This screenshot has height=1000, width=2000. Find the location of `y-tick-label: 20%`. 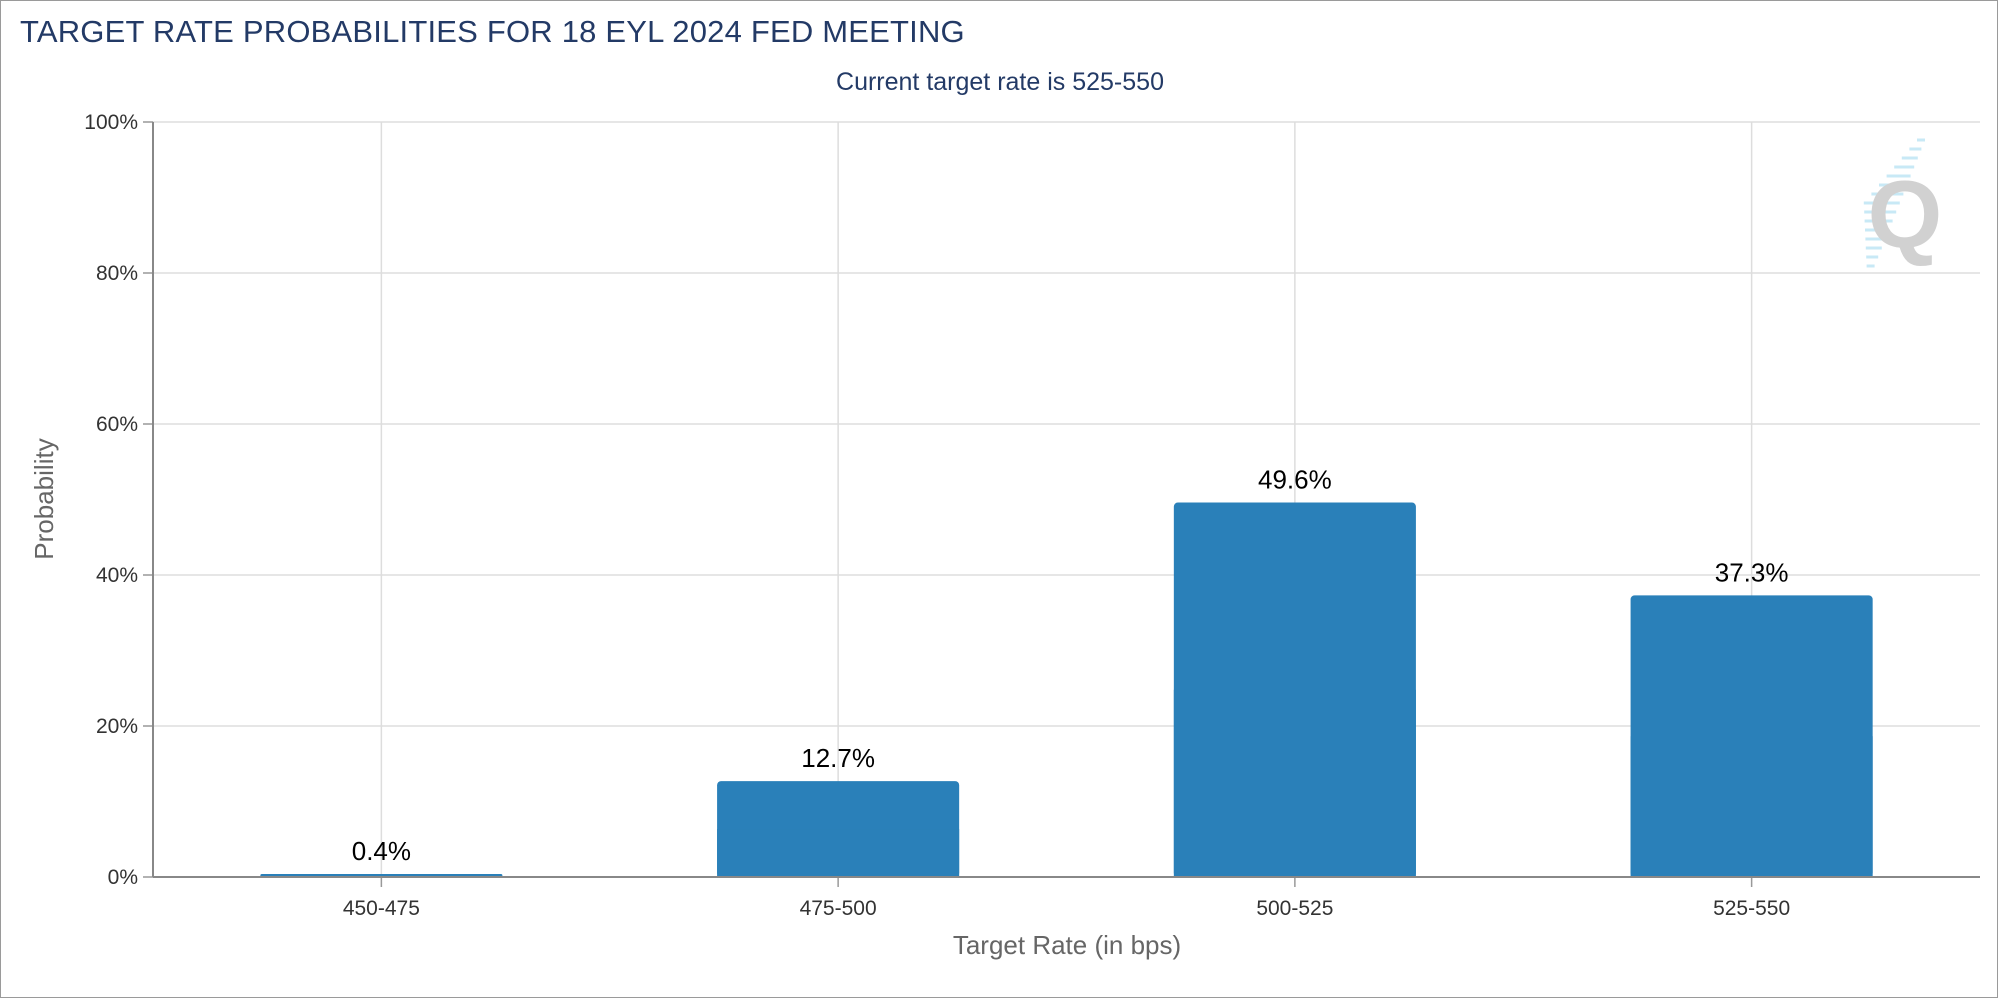

y-tick-label: 20% is located at coordinates (117, 726).